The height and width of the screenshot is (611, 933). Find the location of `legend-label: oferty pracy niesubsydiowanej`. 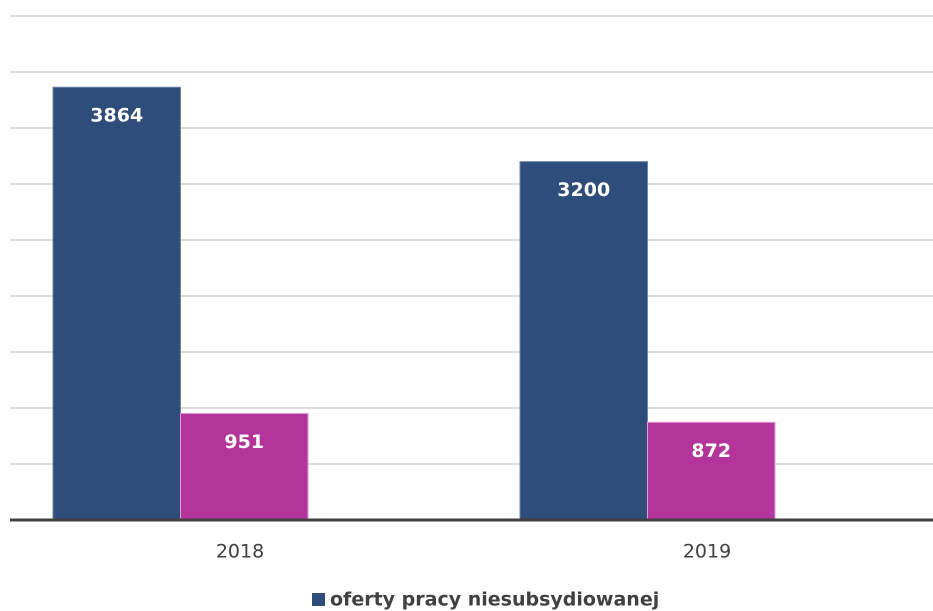

legend-label: oferty pracy niesubsydiowanej is located at coordinates (494, 600).